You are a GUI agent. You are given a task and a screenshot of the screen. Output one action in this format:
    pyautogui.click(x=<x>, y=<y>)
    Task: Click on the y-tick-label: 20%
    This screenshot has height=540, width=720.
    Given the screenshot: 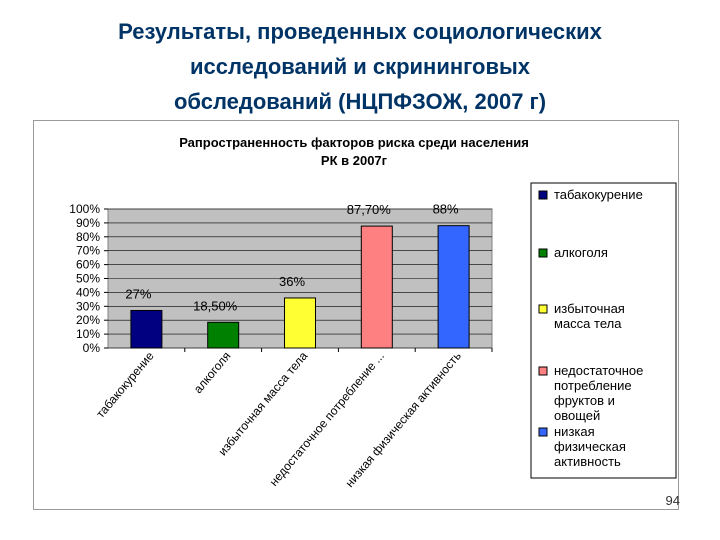 What is the action you would take?
    pyautogui.click(x=88, y=320)
    